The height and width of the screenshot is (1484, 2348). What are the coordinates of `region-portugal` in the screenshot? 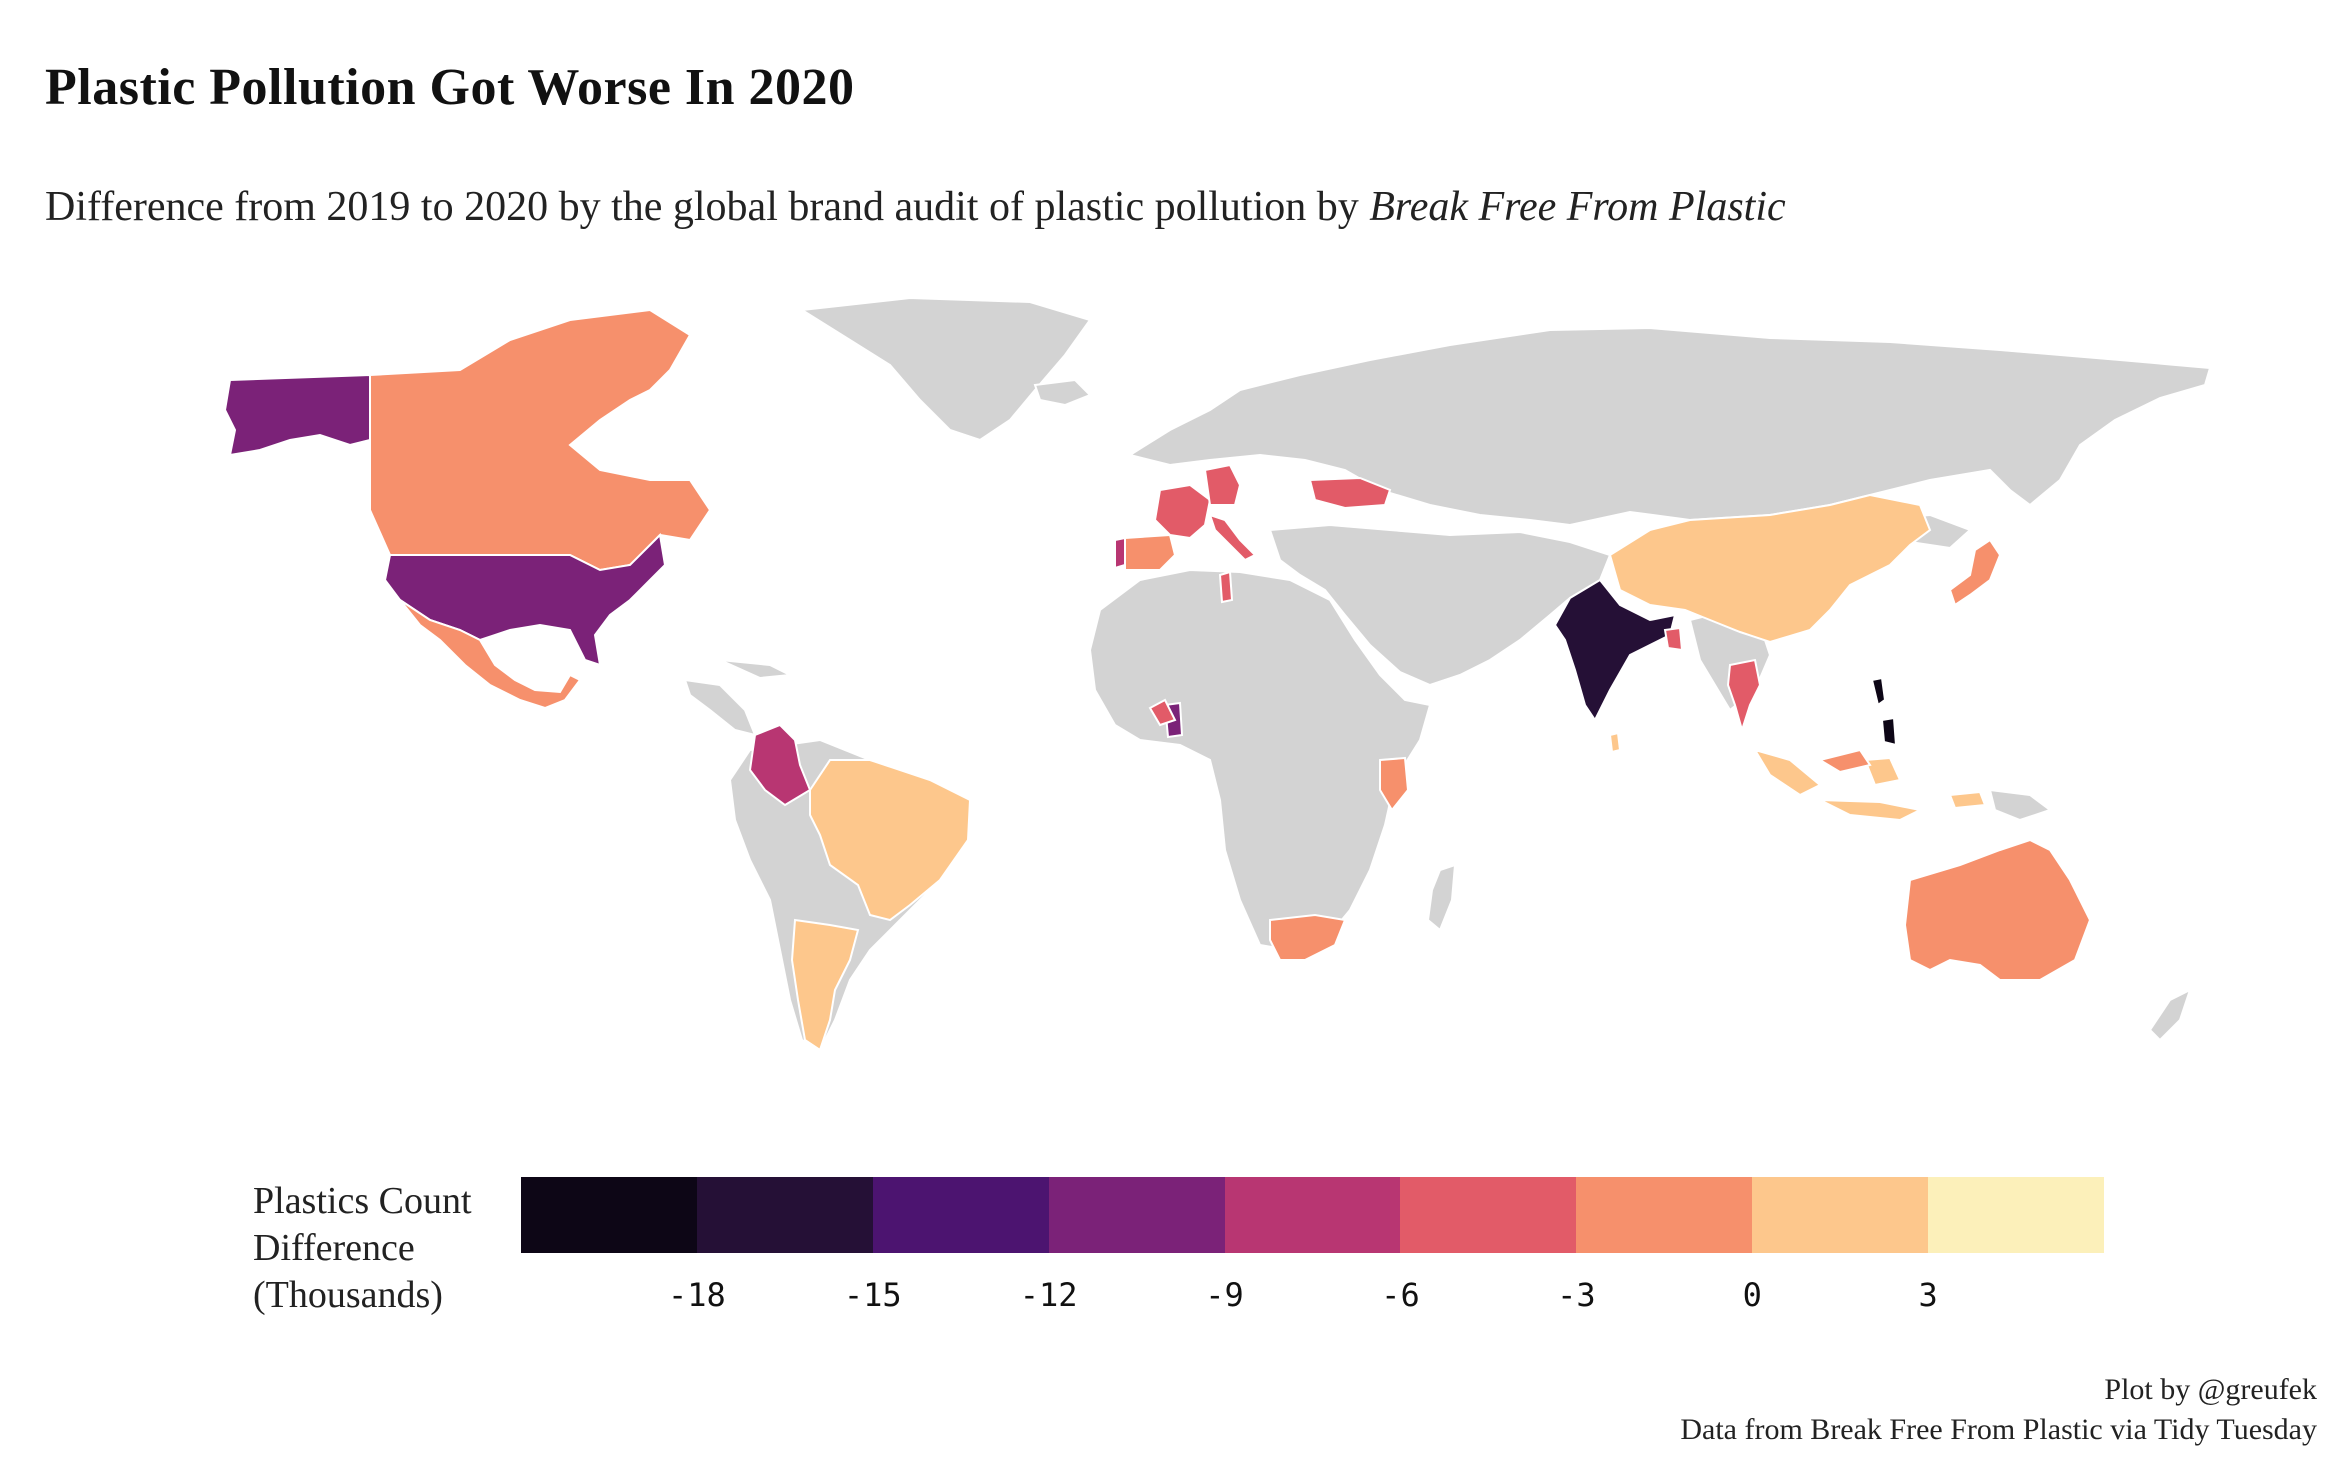 It's located at (1120, 553).